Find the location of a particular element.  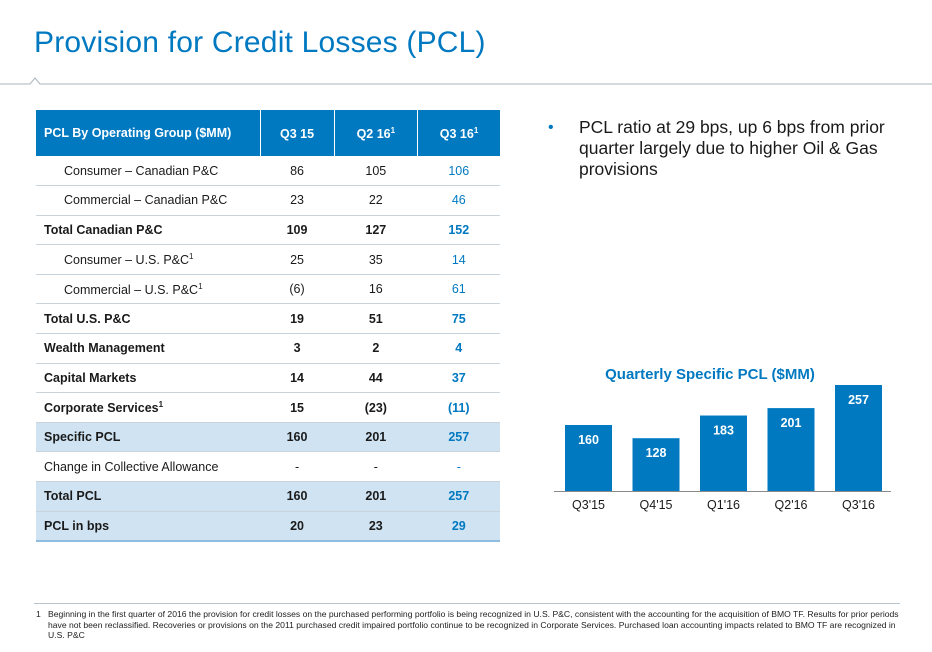

row-label: Consumer – U.S. P&C1 is located at coordinates (148, 259).